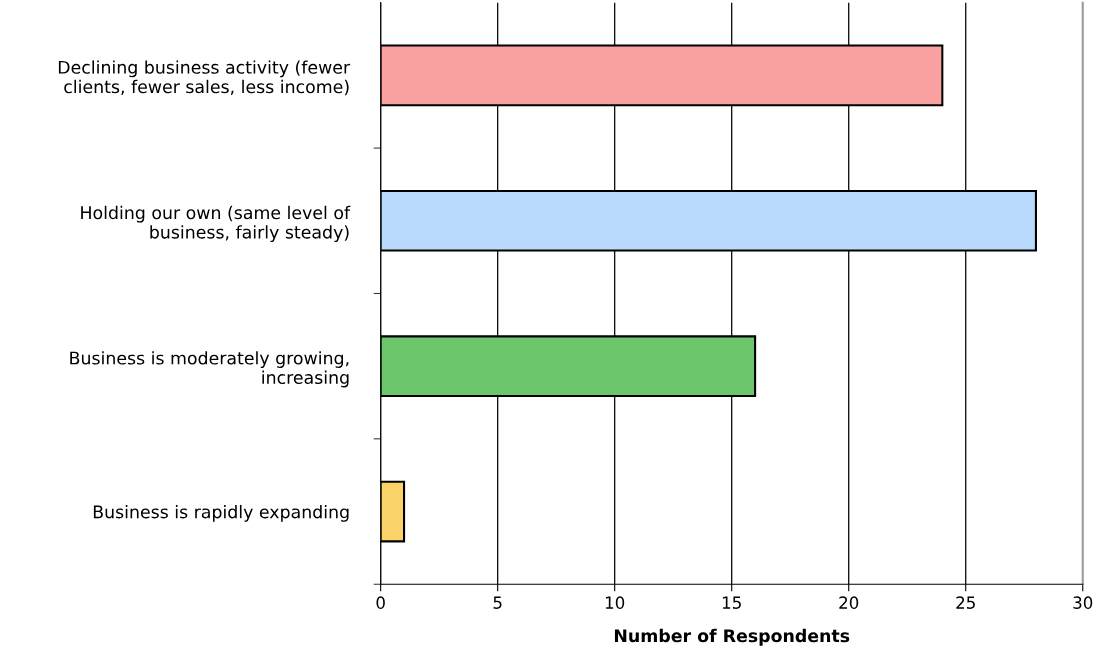 The image size is (1097, 670). I want to click on x-tick-label: 5, so click(497, 602).